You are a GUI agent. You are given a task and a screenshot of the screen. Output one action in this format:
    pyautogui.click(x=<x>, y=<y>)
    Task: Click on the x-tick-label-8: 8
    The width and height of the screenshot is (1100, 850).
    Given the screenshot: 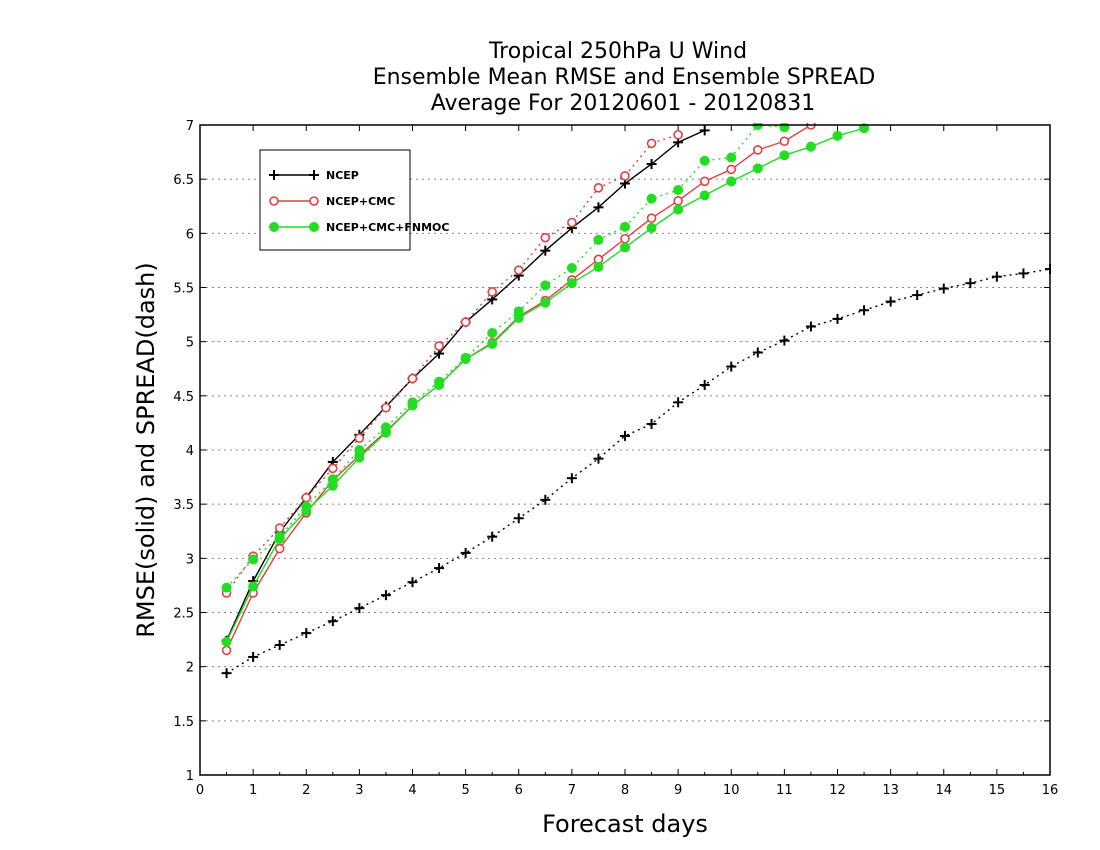 What is the action you would take?
    pyautogui.click(x=625, y=790)
    